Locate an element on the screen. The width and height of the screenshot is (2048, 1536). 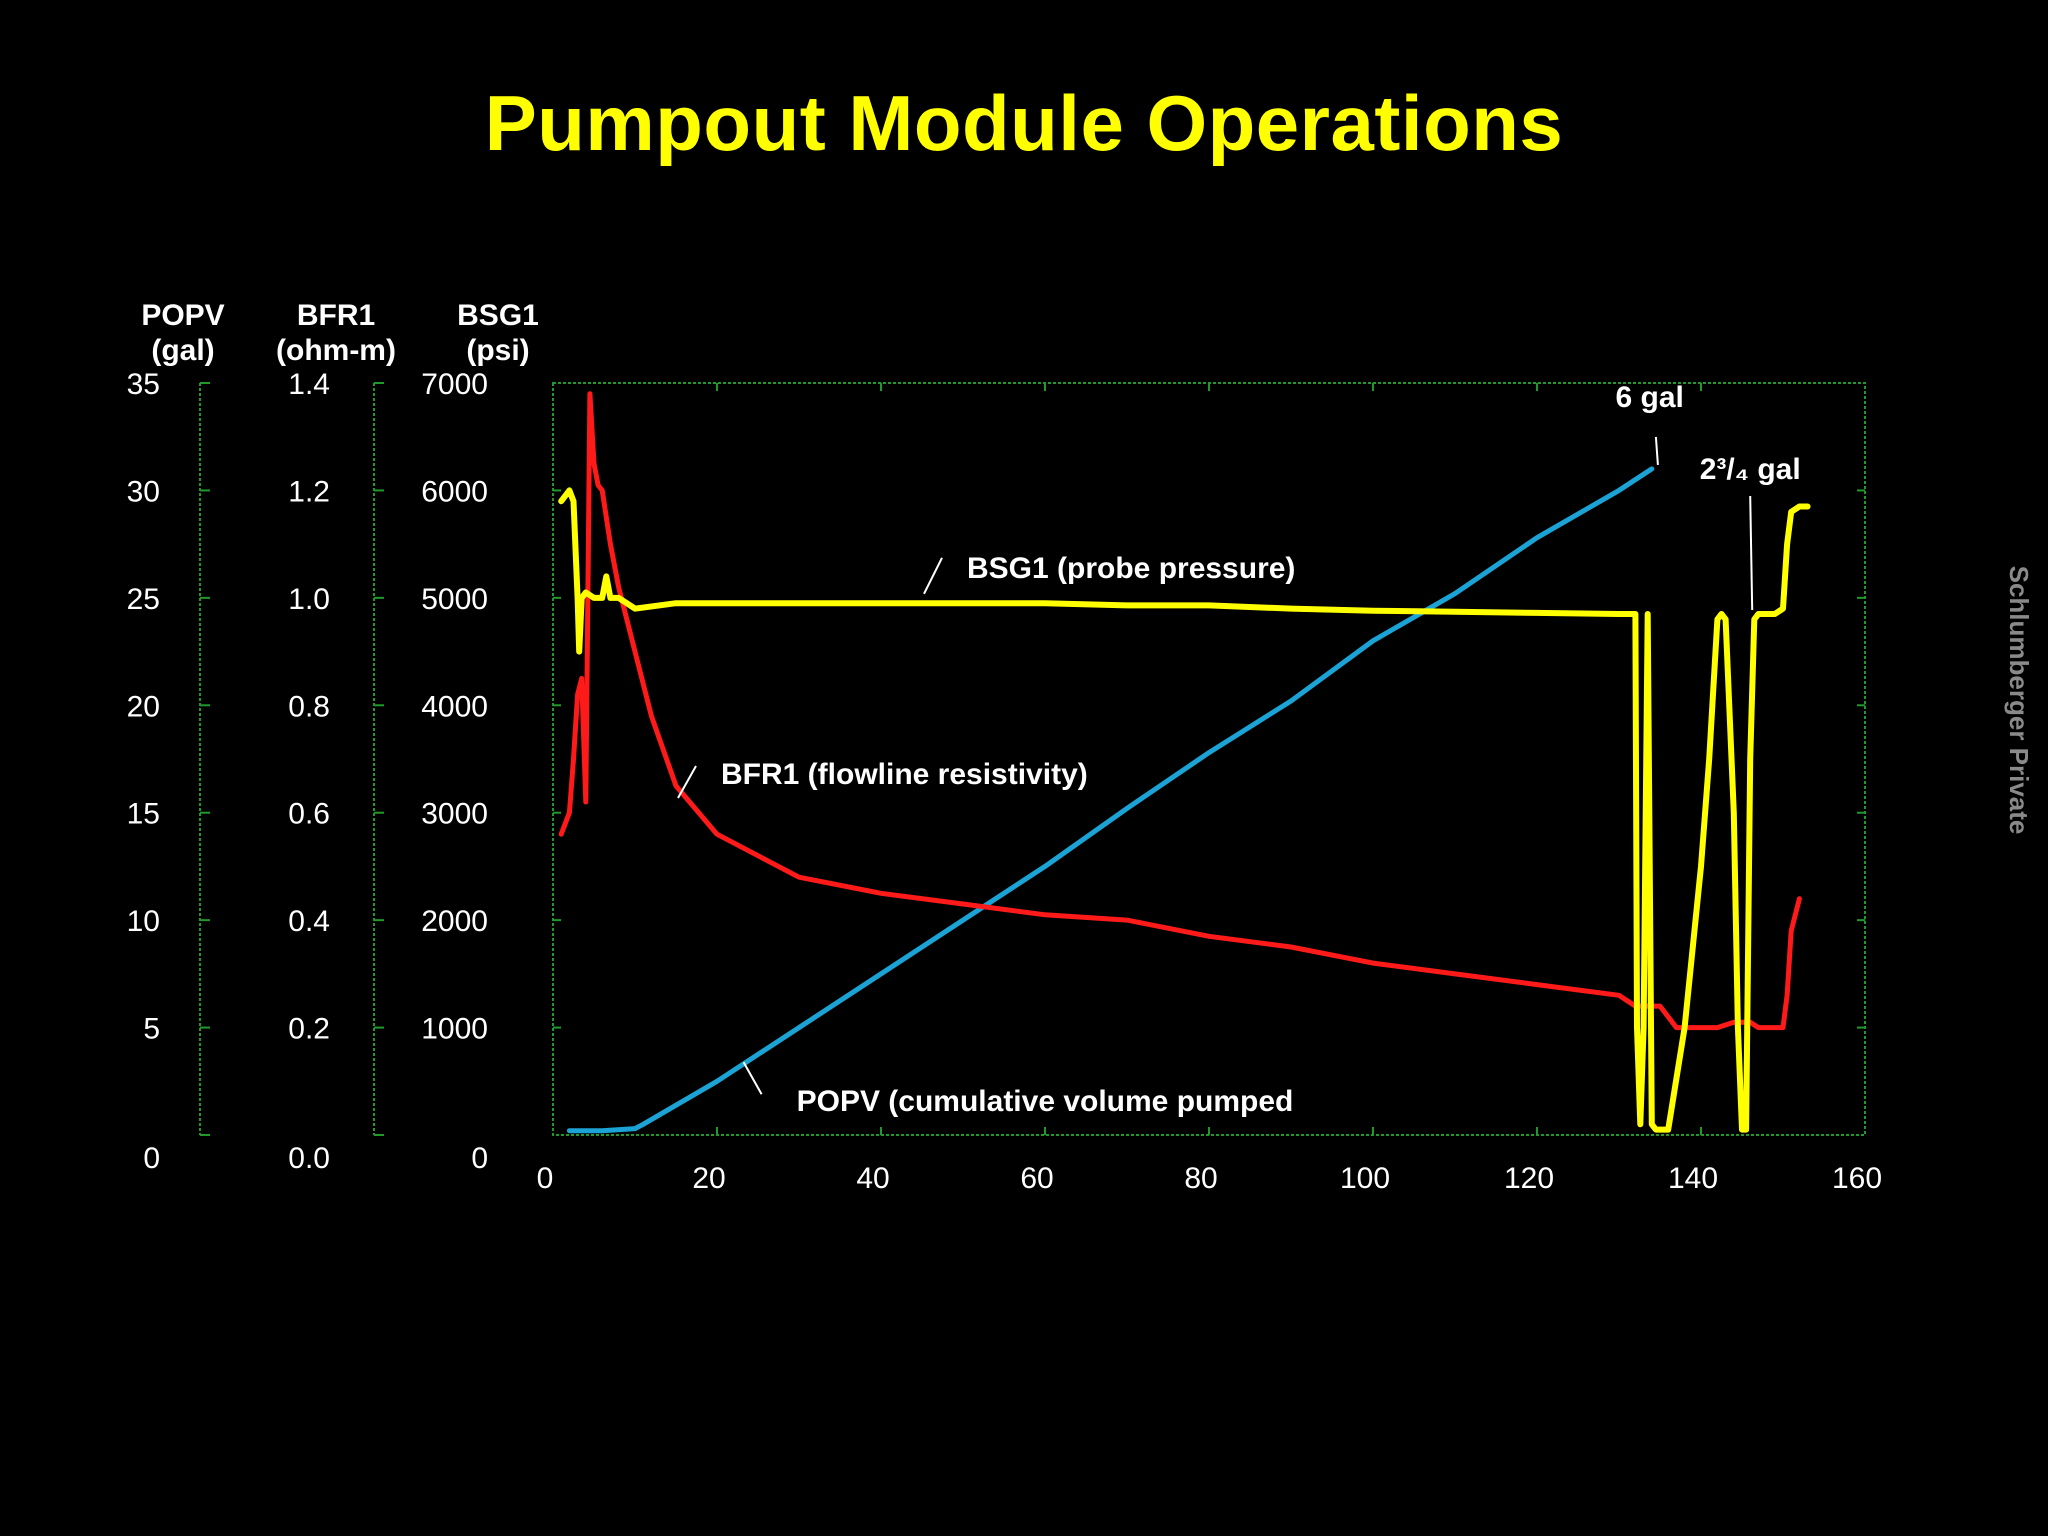
x-tick-label: 0 is located at coordinates (545, 1178).